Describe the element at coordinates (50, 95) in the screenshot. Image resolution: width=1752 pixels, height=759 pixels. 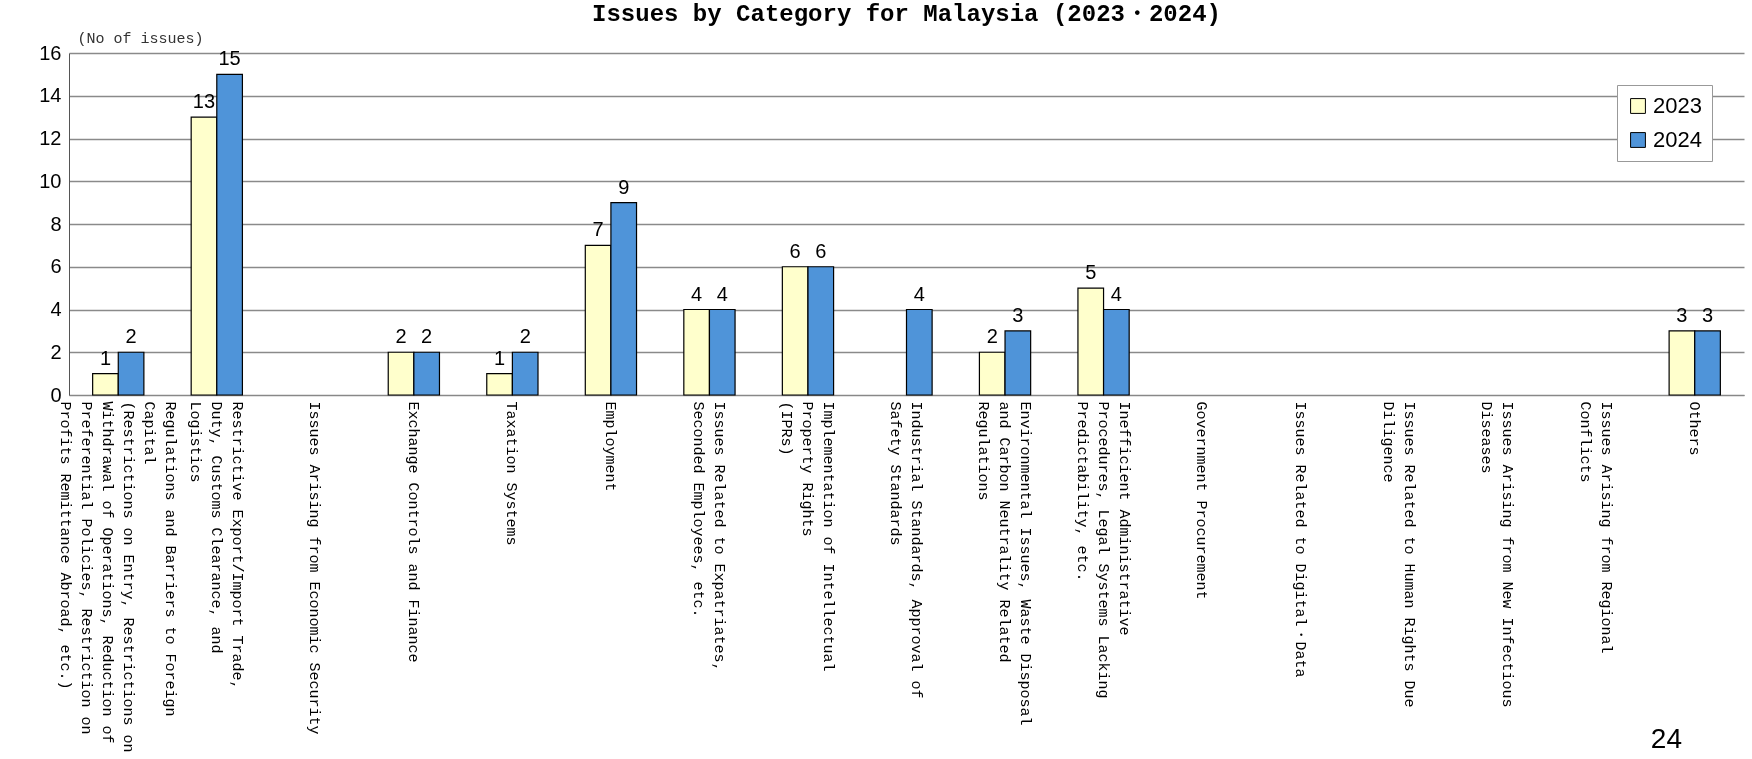
I see `y-tick-label: 14` at that location.